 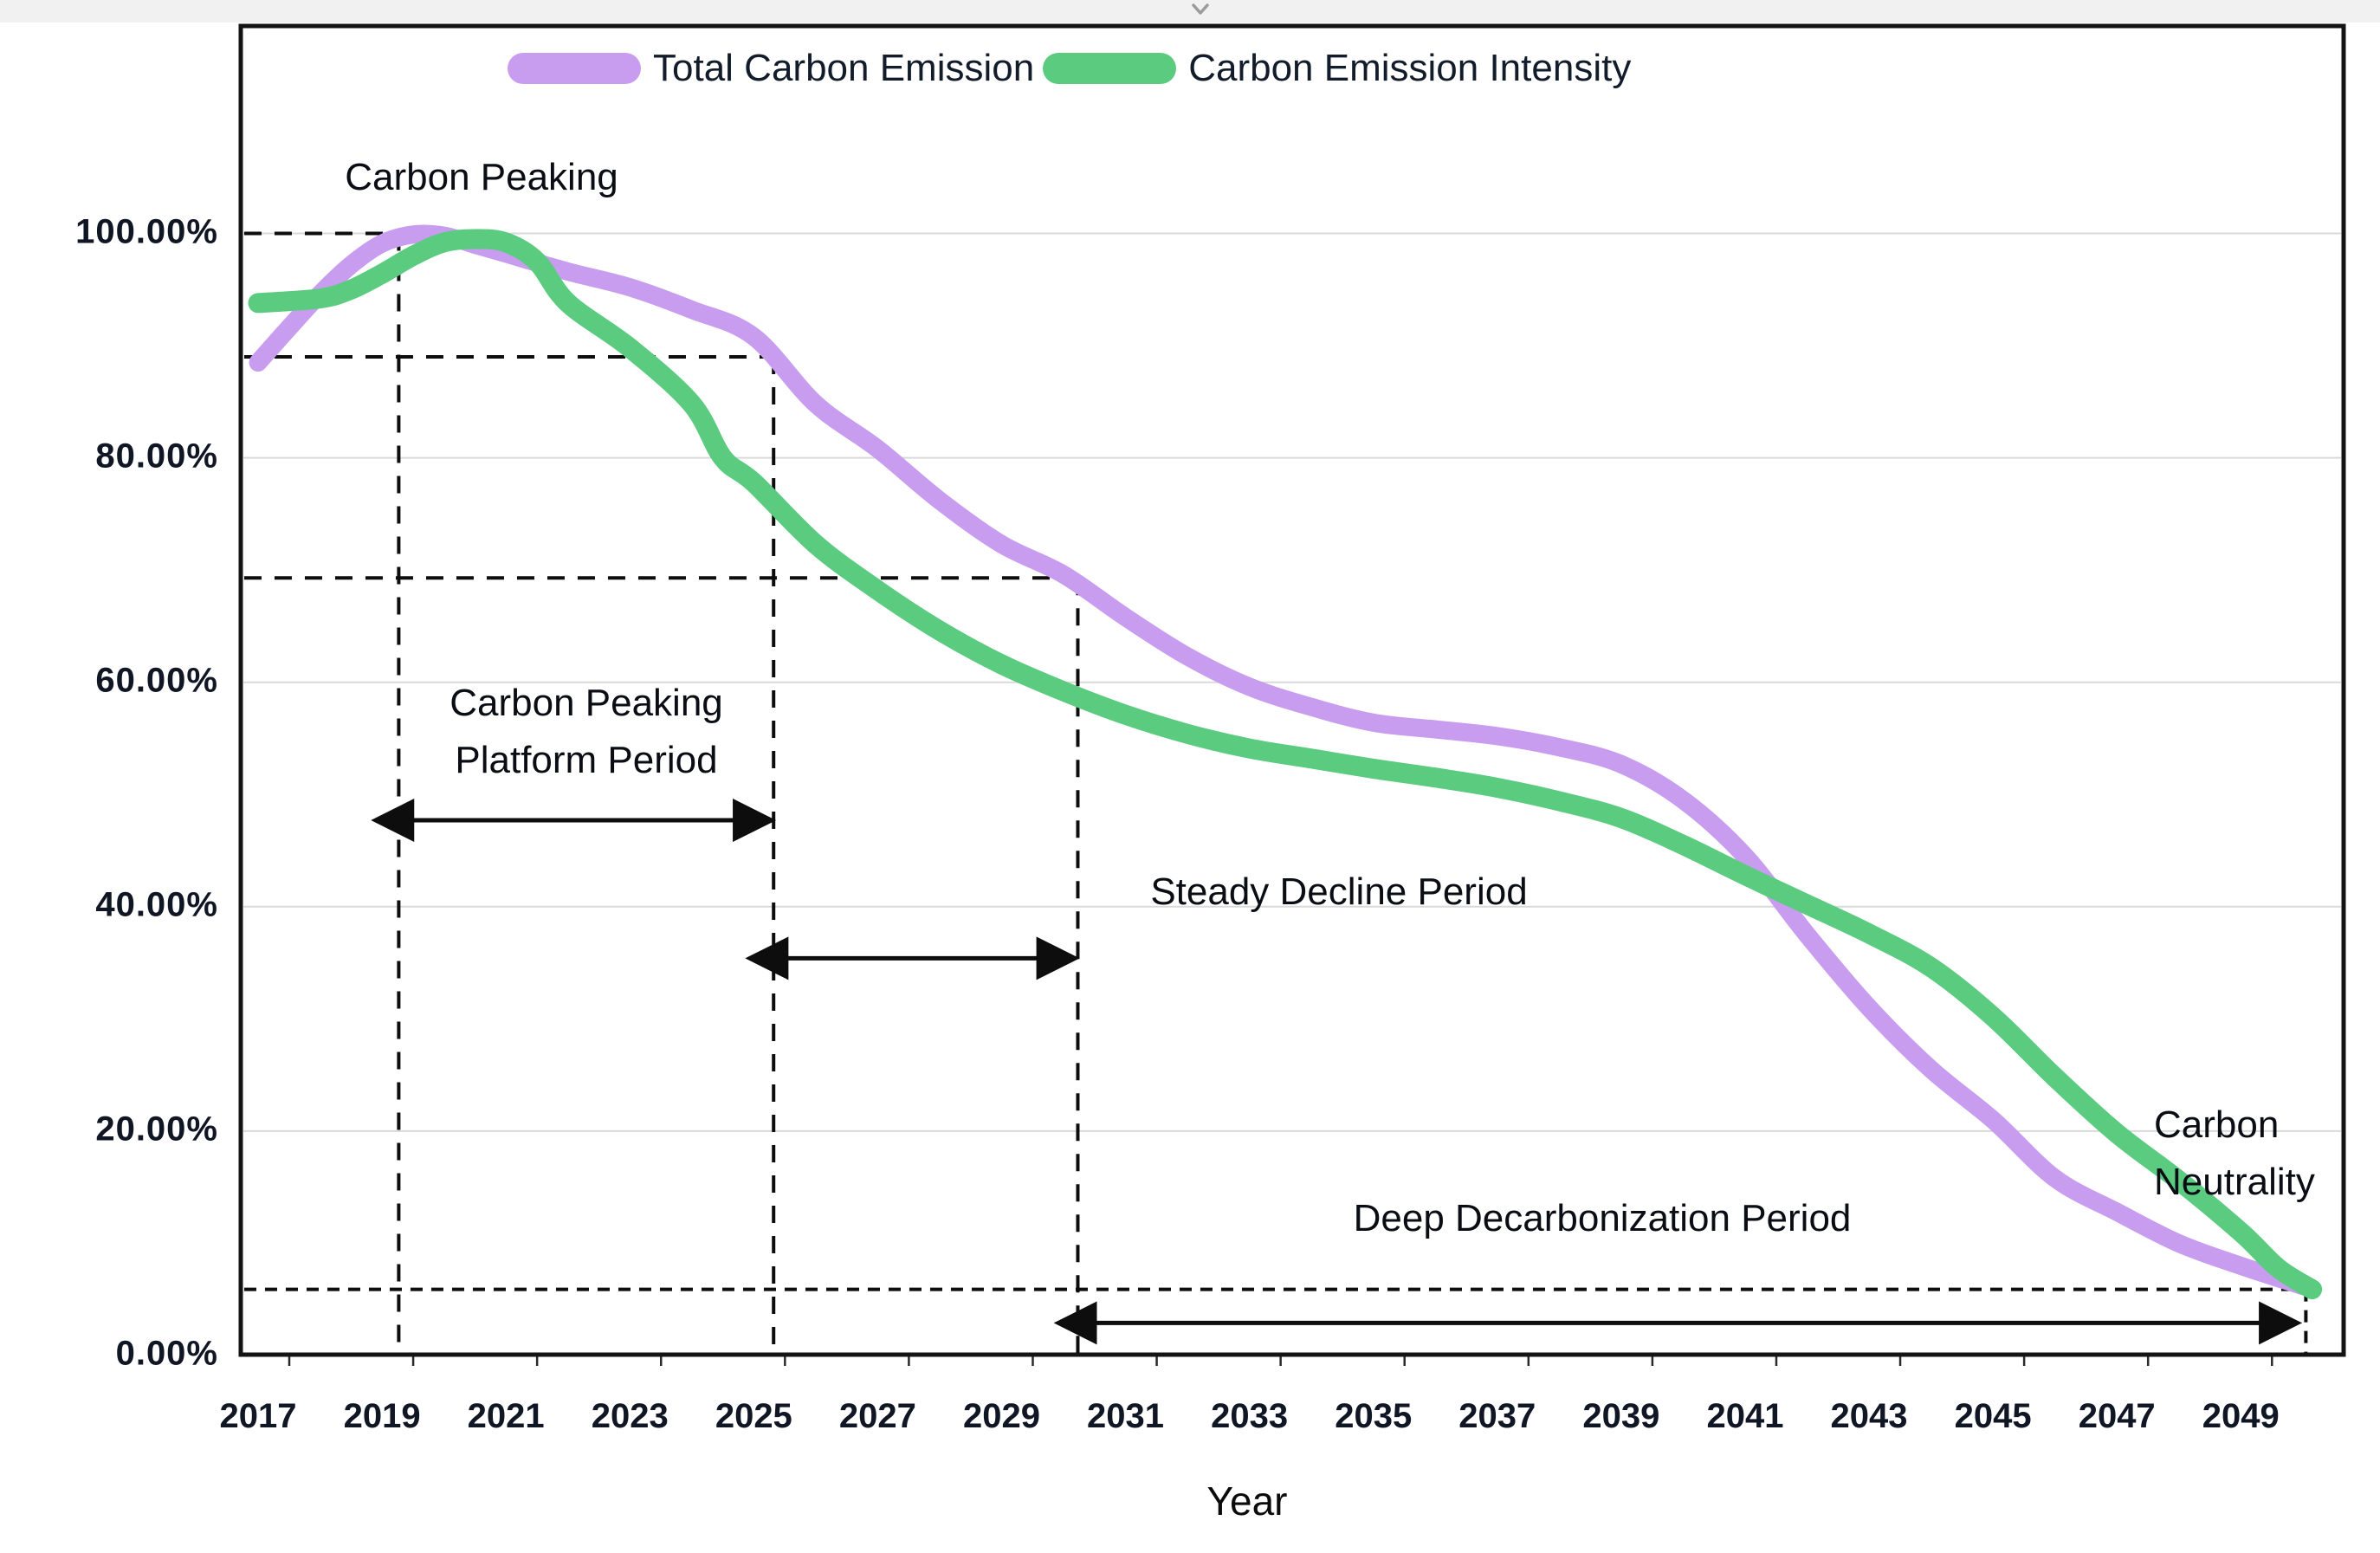 I want to click on y-tick-label: 60.00%, so click(x=156, y=680).